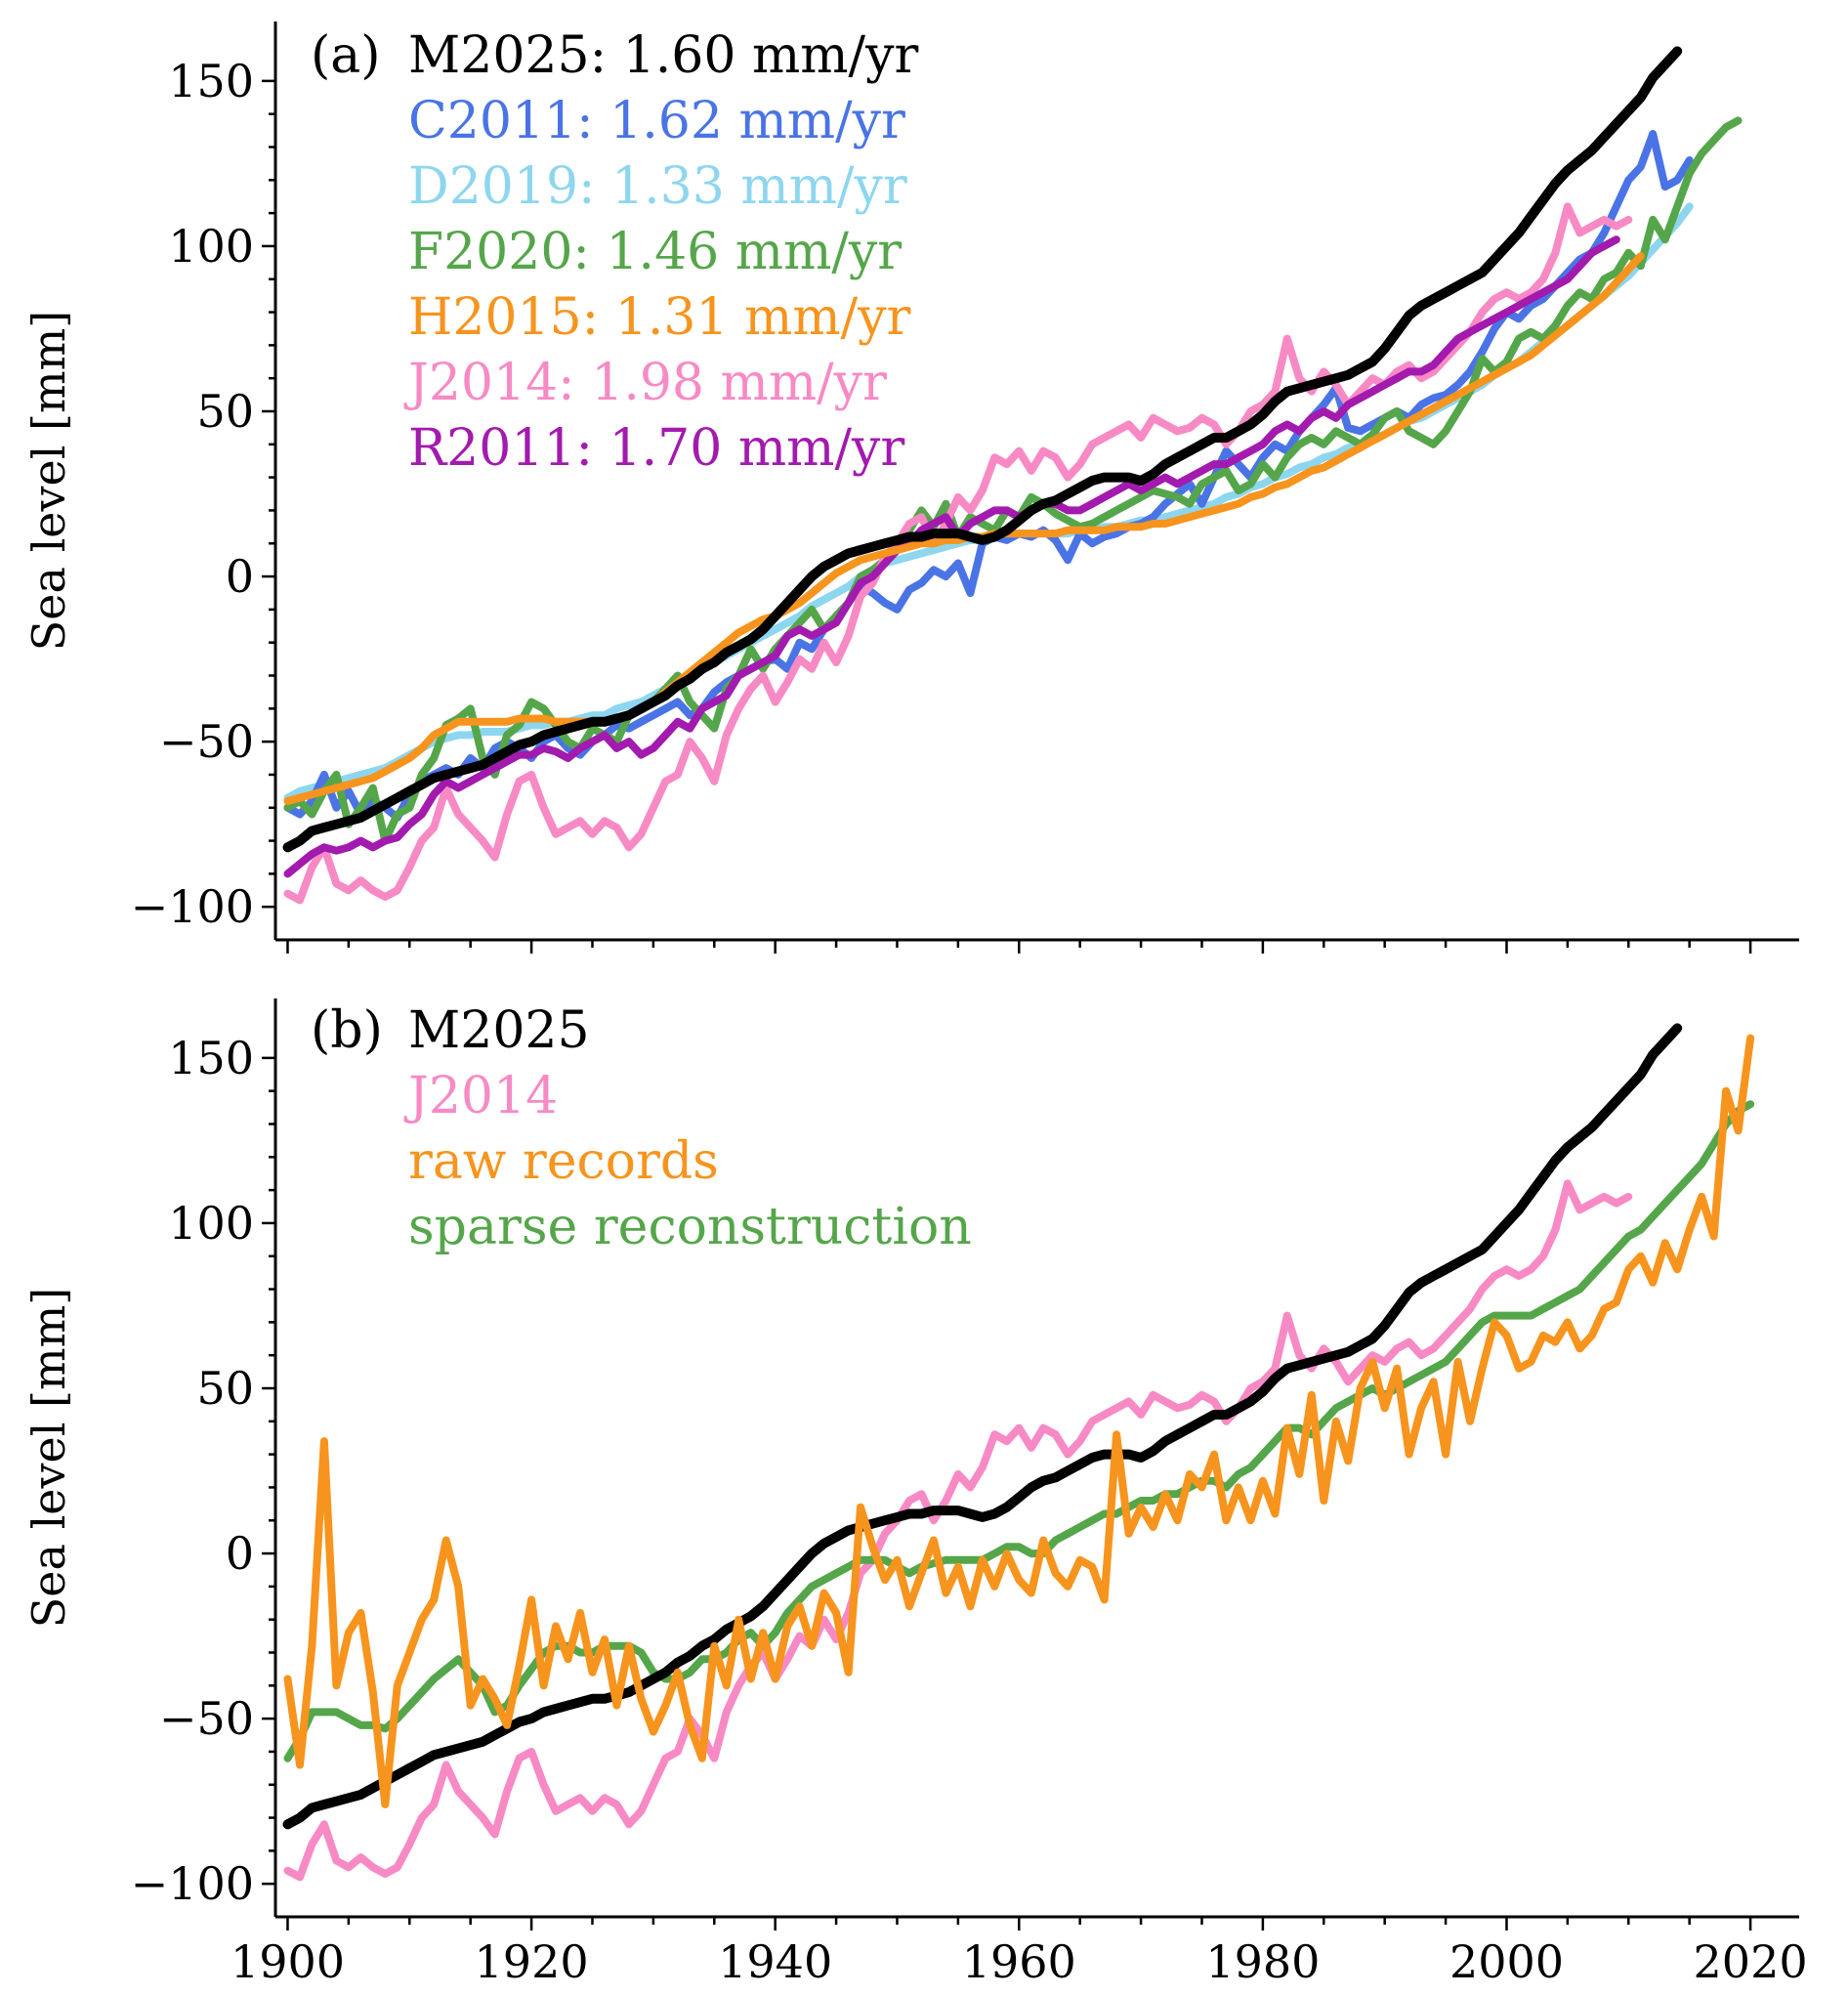 This screenshot has width=1848, height=1995. Describe the element at coordinates (346, 55) in the screenshot. I see `panel-label: (a)` at that location.